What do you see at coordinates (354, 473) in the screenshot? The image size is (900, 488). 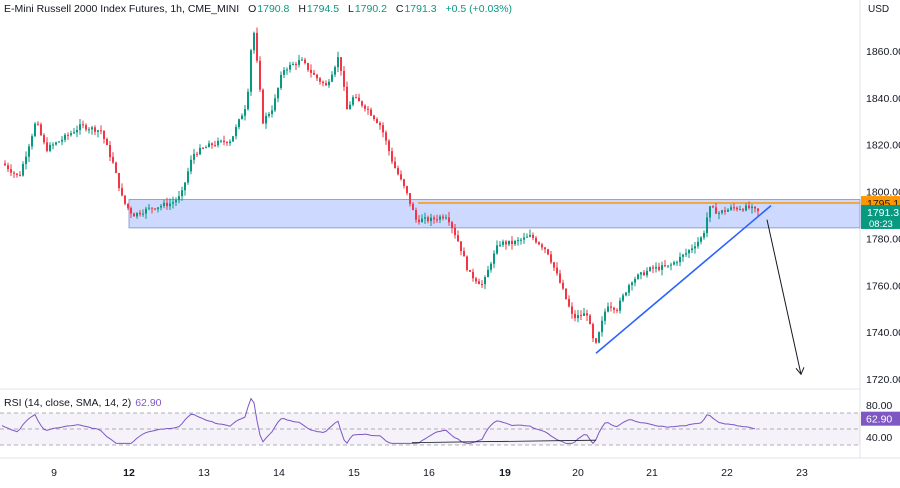 I see `time-tick-label: 15` at bounding box center [354, 473].